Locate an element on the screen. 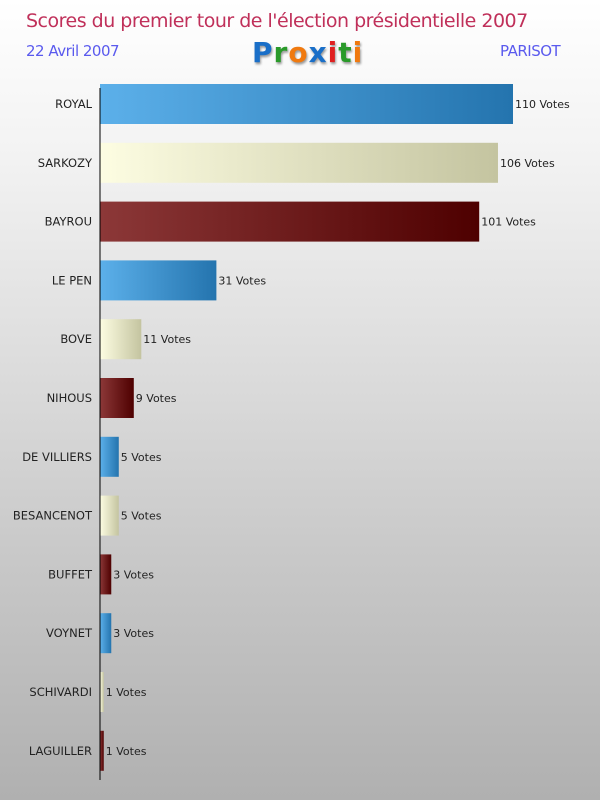 The image size is (600, 800). value-label: 9 Votes is located at coordinates (156, 398).